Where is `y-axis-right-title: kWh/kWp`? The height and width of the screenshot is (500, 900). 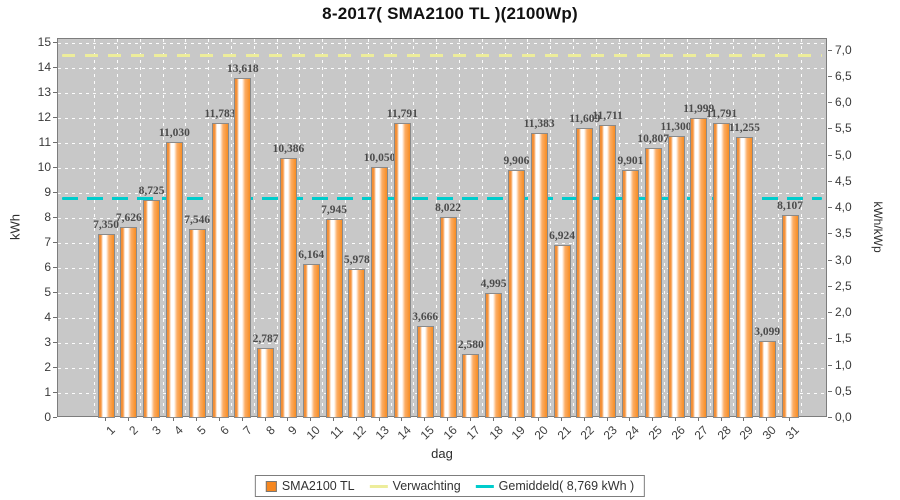 y-axis-right-title: kWh/kWp is located at coordinates (878, 227).